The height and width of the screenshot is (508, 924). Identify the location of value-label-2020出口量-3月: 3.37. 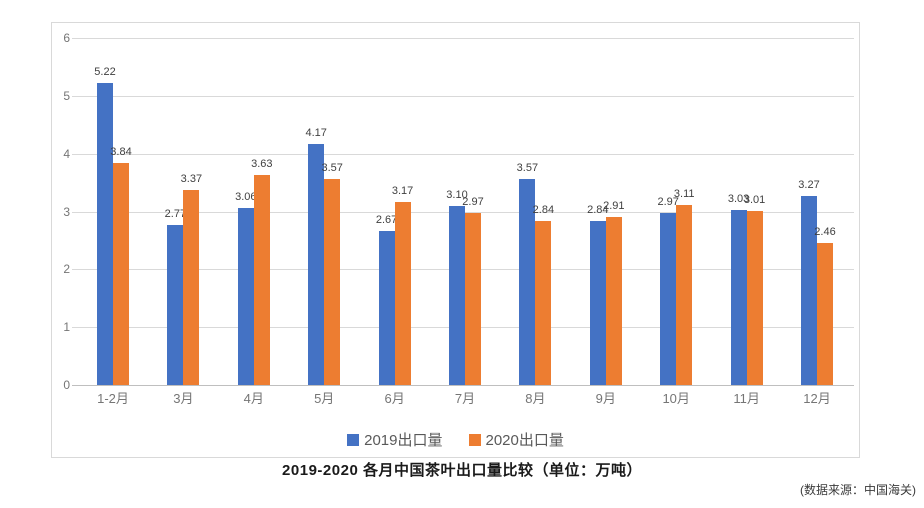
(191, 179).